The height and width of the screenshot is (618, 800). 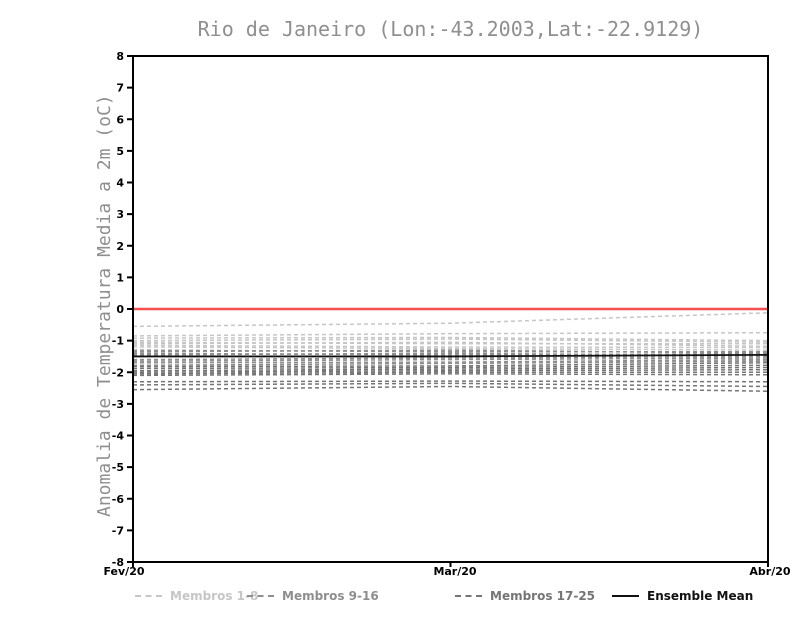 What do you see at coordinates (120, 56) in the screenshot?
I see `svg-text: 8` at bounding box center [120, 56].